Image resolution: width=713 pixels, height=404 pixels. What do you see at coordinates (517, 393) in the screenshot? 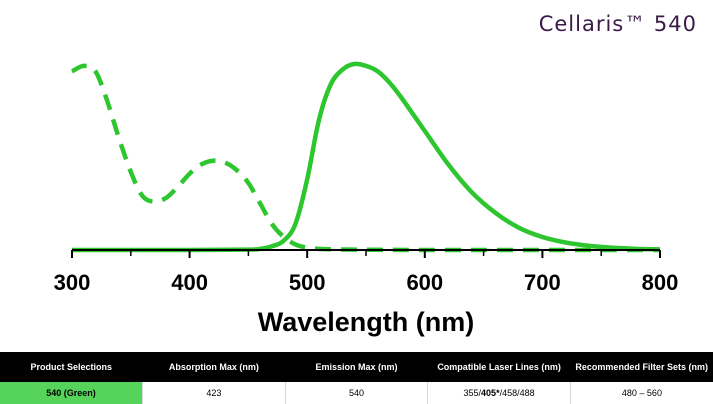
I see `laser-lines-after: /458/488` at bounding box center [517, 393].